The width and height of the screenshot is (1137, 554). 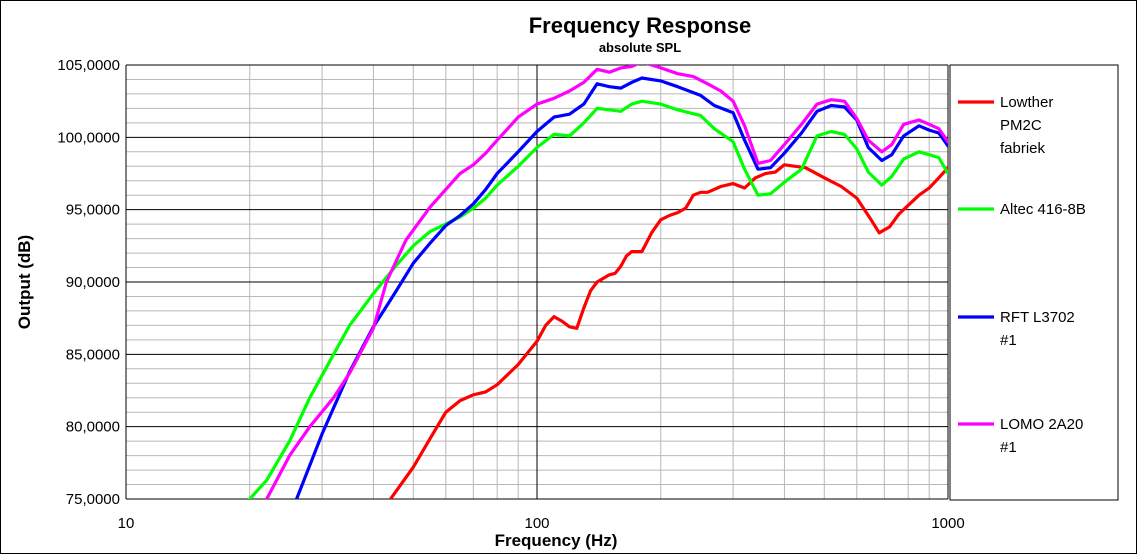 What do you see at coordinates (640, 47) in the screenshot?
I see `chart-subtitle: absolute SPL` at bounding box center [640, 47].